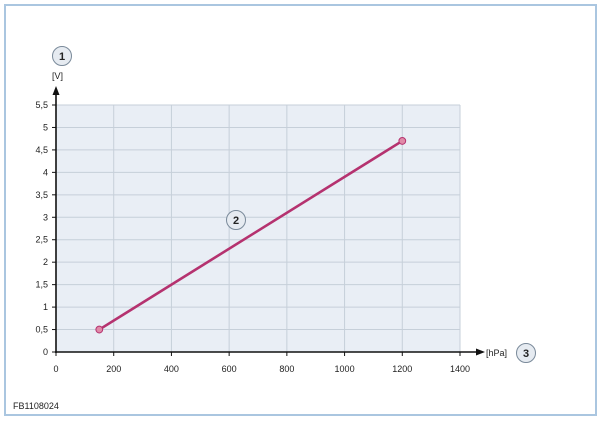 This screenshot has height=426, width=607. What do you see at coordinates (171, 369) in the screenshot?
I see `x-tick-label: 400` at bounding box center [171, 369].